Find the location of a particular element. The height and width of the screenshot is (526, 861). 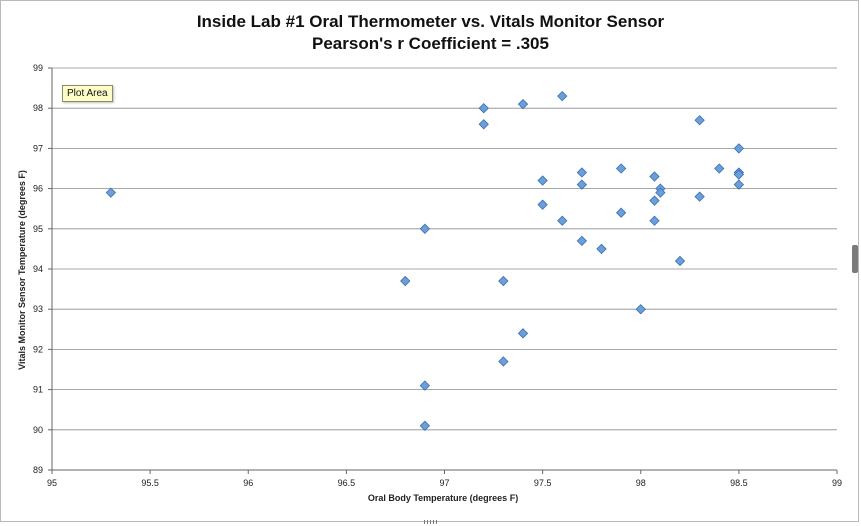

y-tick-label: 94 is located at coordinates (38, 269).